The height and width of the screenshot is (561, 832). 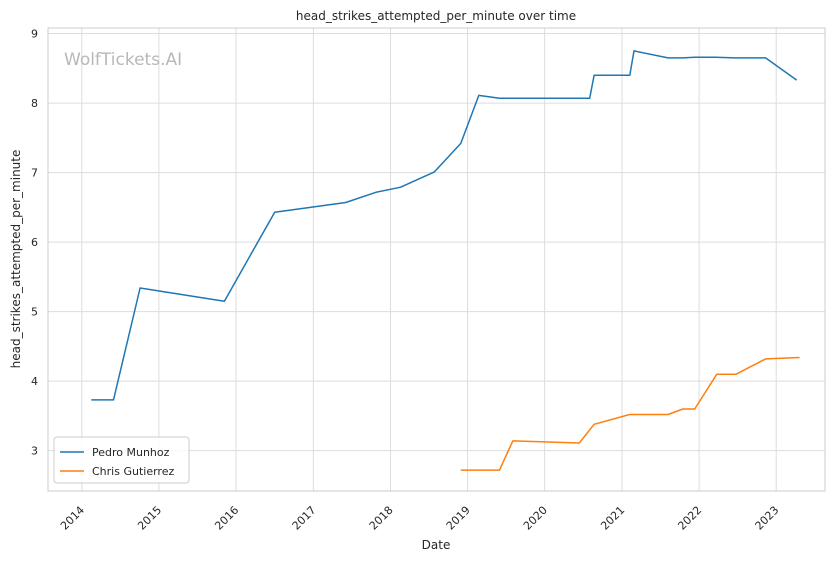 I want to click on x-tick-labels: 2014 2015 2016 2017 2018 2019 2020 2021 2022 2023, so click(x=419, y=518).